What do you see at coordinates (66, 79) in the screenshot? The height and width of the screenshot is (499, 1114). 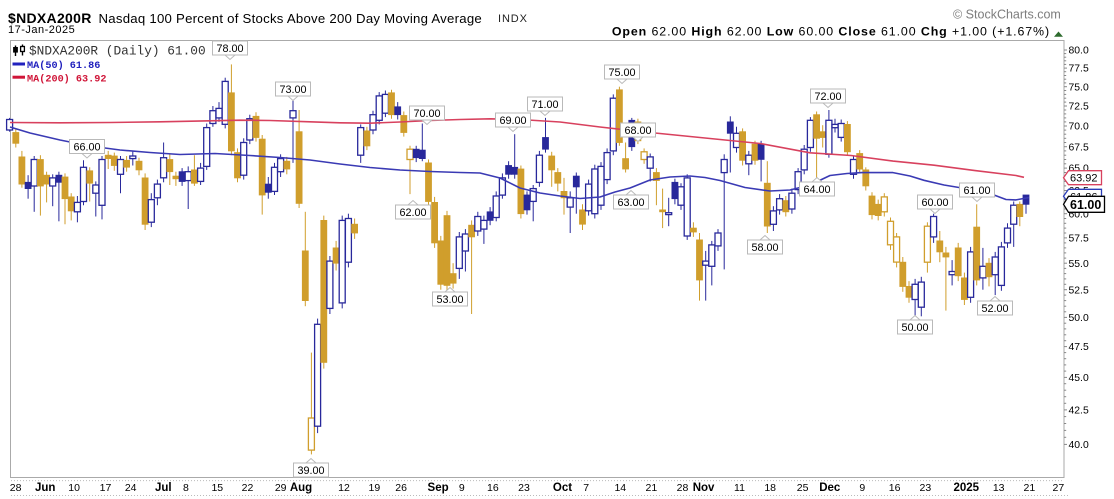 I see `svg-text: MA(200) 63.92` at bounding box center [66, 79].